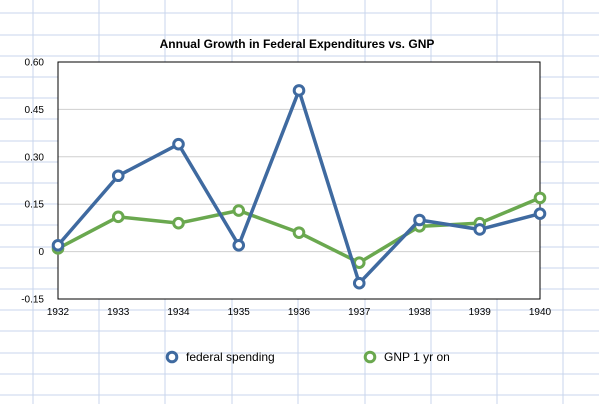 Image resolution: width=599 pixels, height=404 pixels. I want to click on x-tick-label: 1937, so click(359, 312).